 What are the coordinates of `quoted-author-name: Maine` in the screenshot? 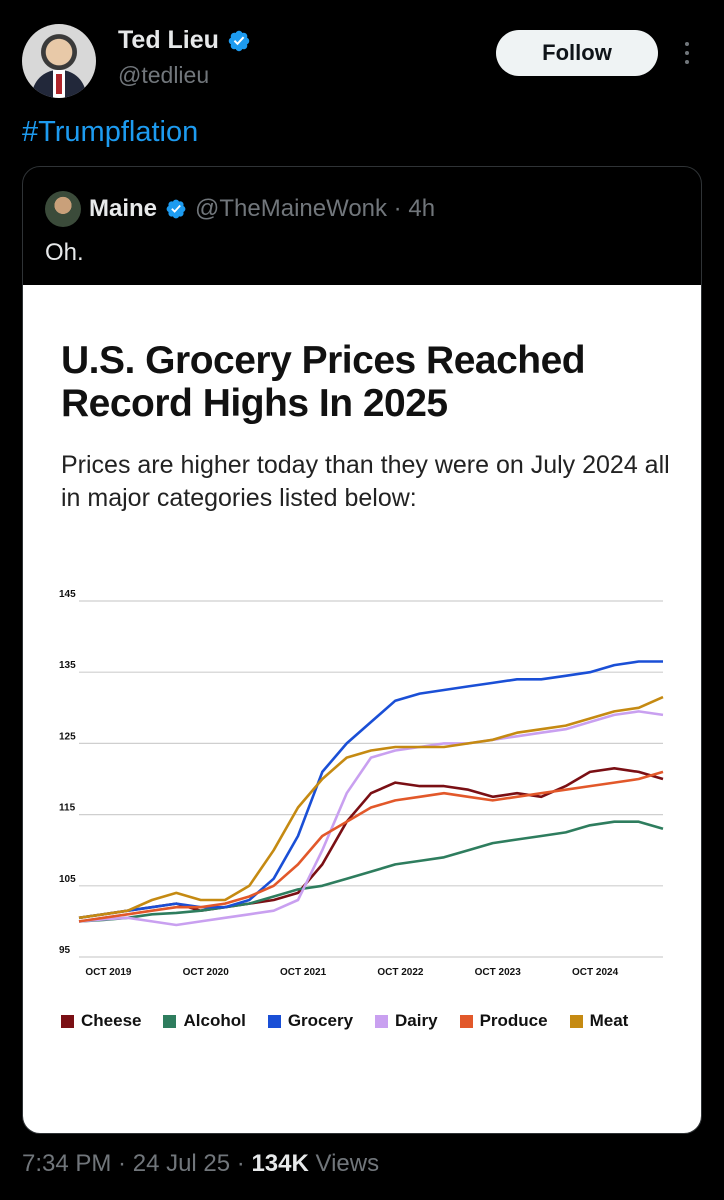 It's located at (123, 208).